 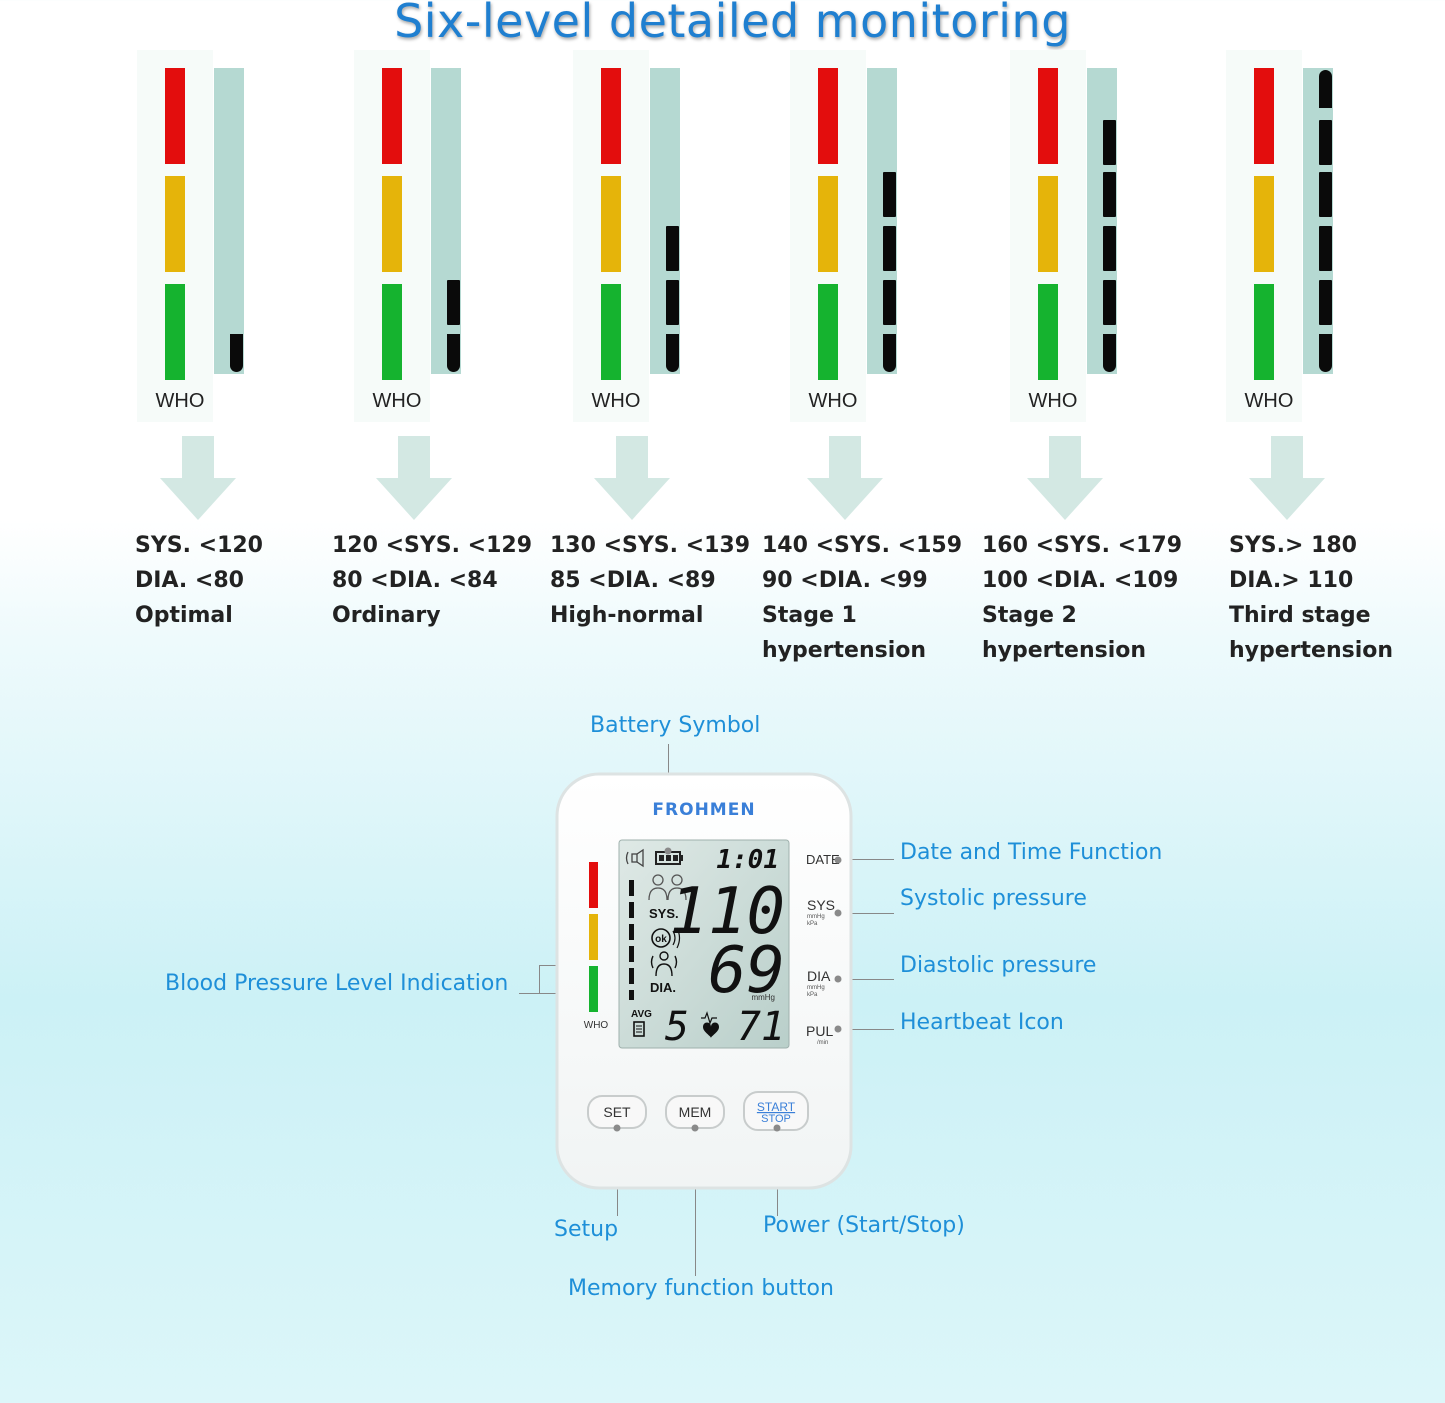 I want to click on dot-pul, so click(x=838, y=1029).